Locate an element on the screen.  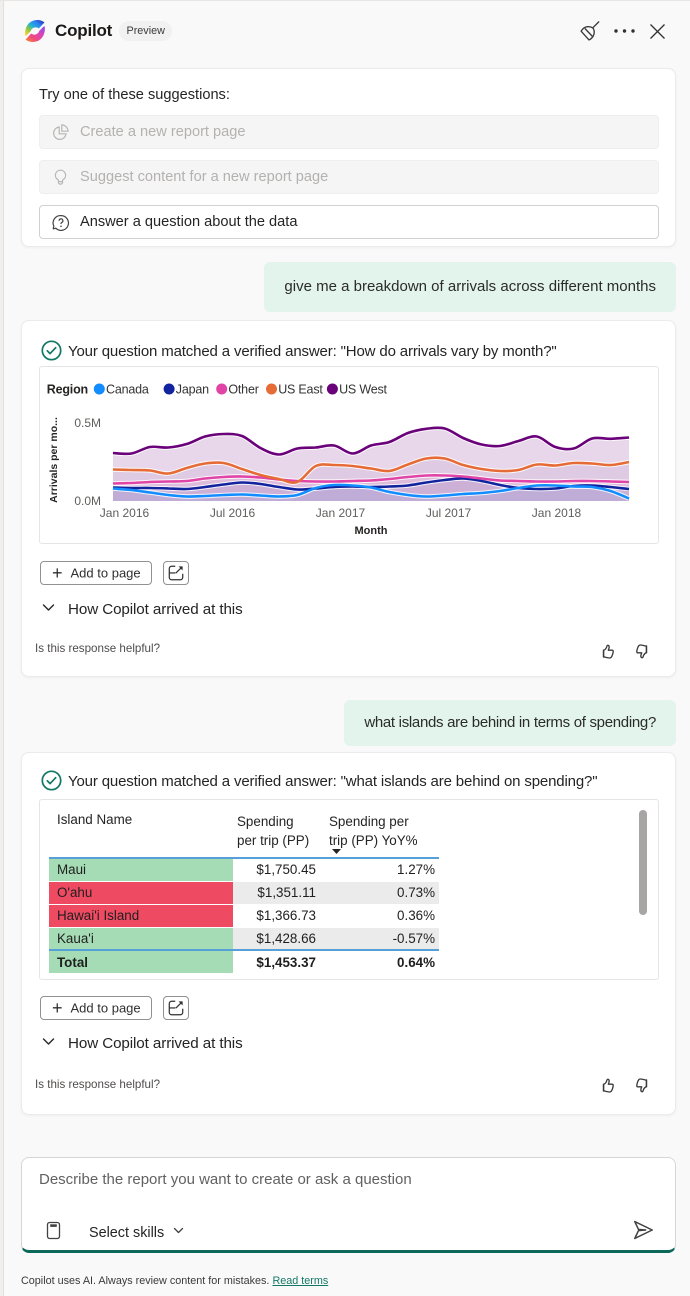
svg-text: Month is located at coordinates (371, 531).